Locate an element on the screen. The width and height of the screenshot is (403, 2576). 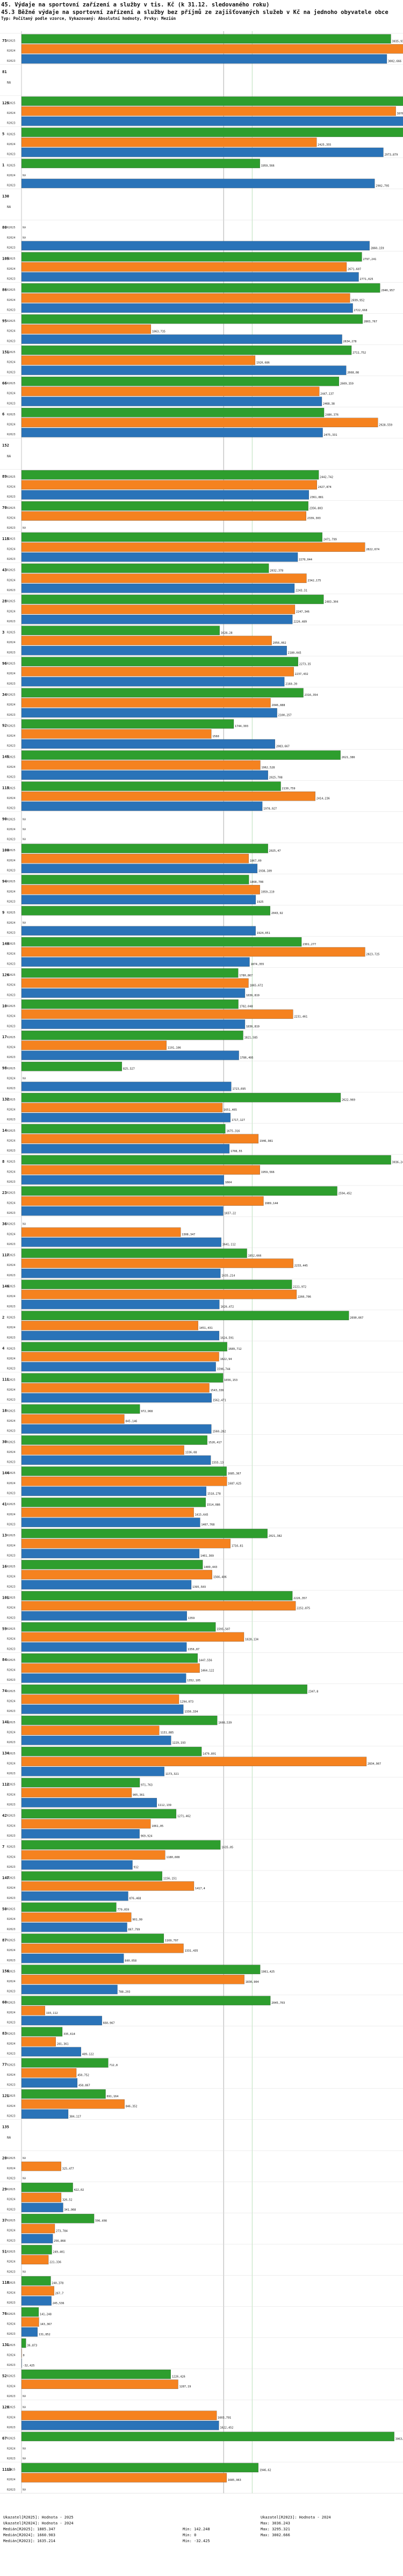
data-label: 1656,153 is located at coordinates (231, 1380).